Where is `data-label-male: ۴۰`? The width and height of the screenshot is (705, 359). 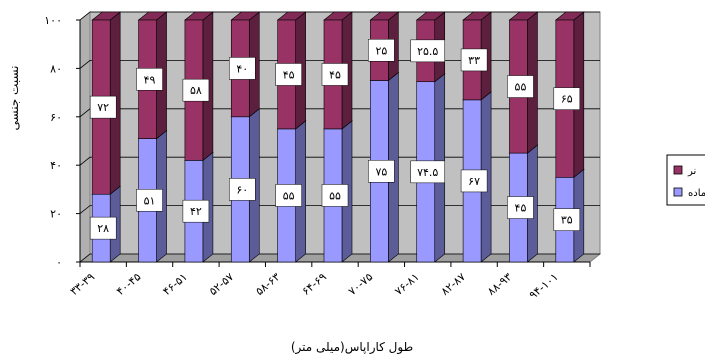 data-label-male: ۴۰ is located at coordinates (242, 68).